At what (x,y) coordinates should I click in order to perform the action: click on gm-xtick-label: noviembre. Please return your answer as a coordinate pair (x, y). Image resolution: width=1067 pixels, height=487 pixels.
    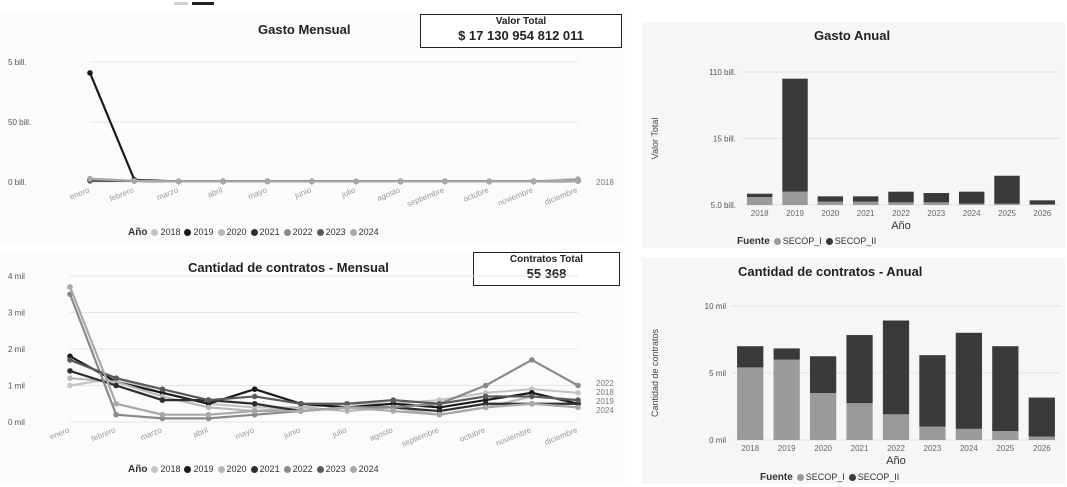
    Looking at the image, I should click on (515, 196).